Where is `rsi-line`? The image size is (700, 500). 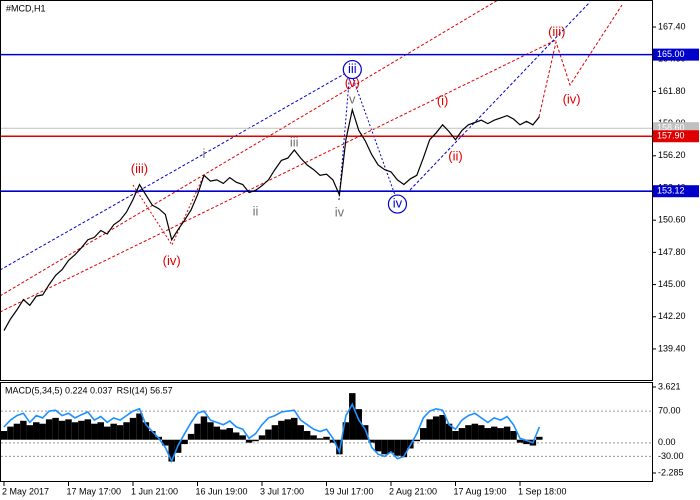 rsi-line is located at coordinates (272, 432).